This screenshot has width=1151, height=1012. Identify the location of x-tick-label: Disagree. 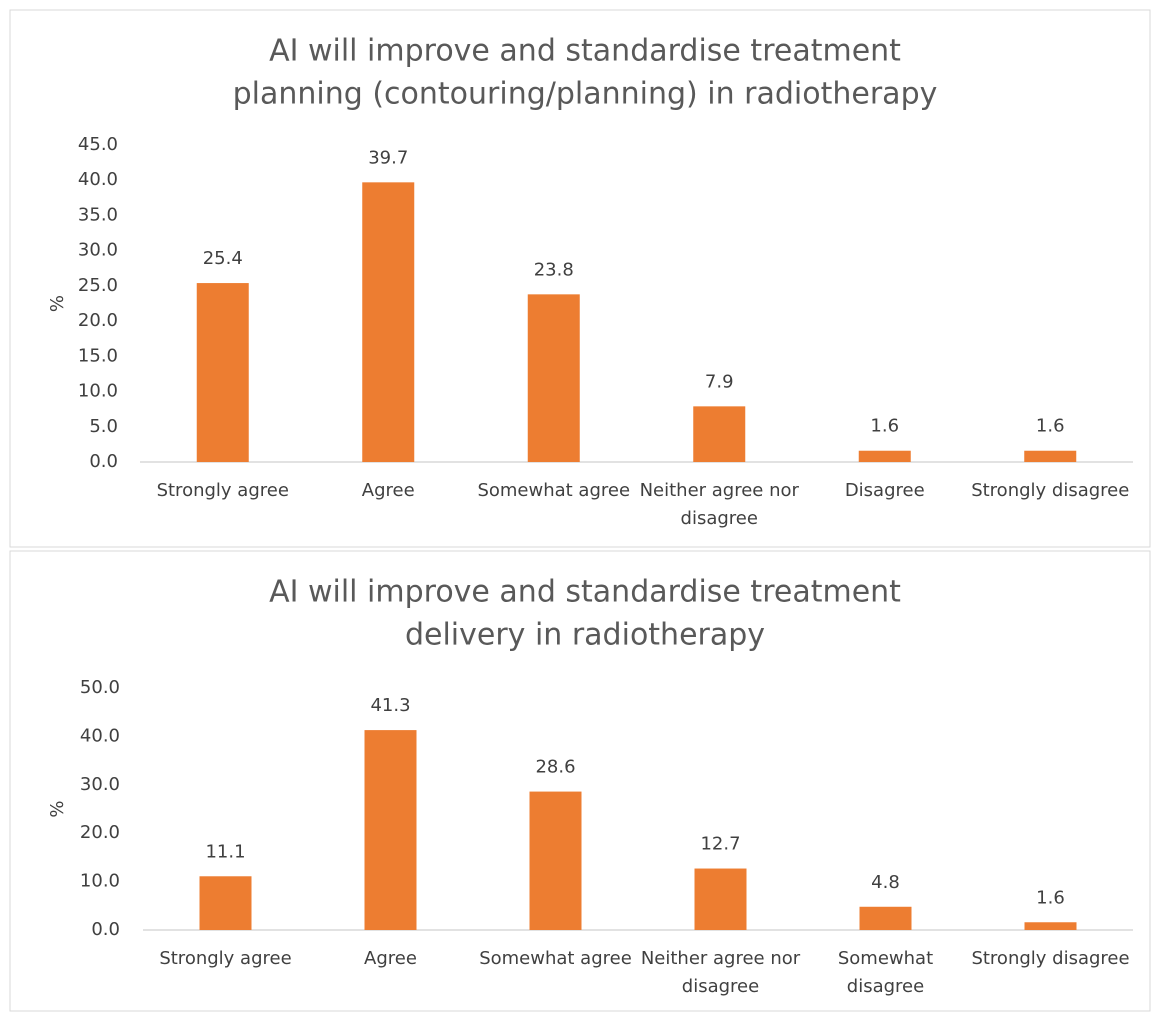
(885, 490).